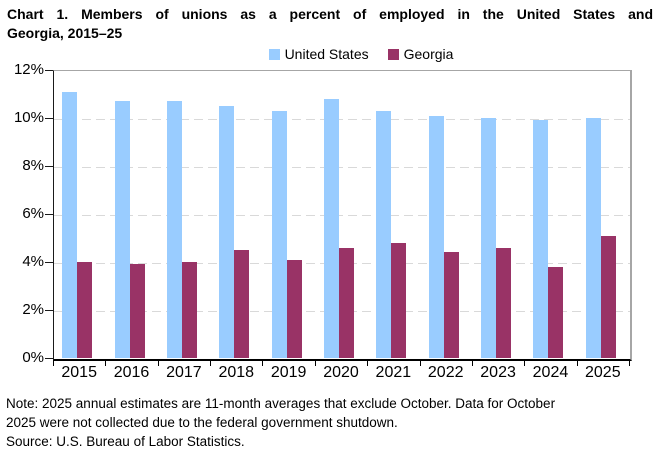 This screenshot has width=660, height=460. Describe the element at coordinates (85, 310) in the screenshot. I see `bar-georgia-2015` at that location.